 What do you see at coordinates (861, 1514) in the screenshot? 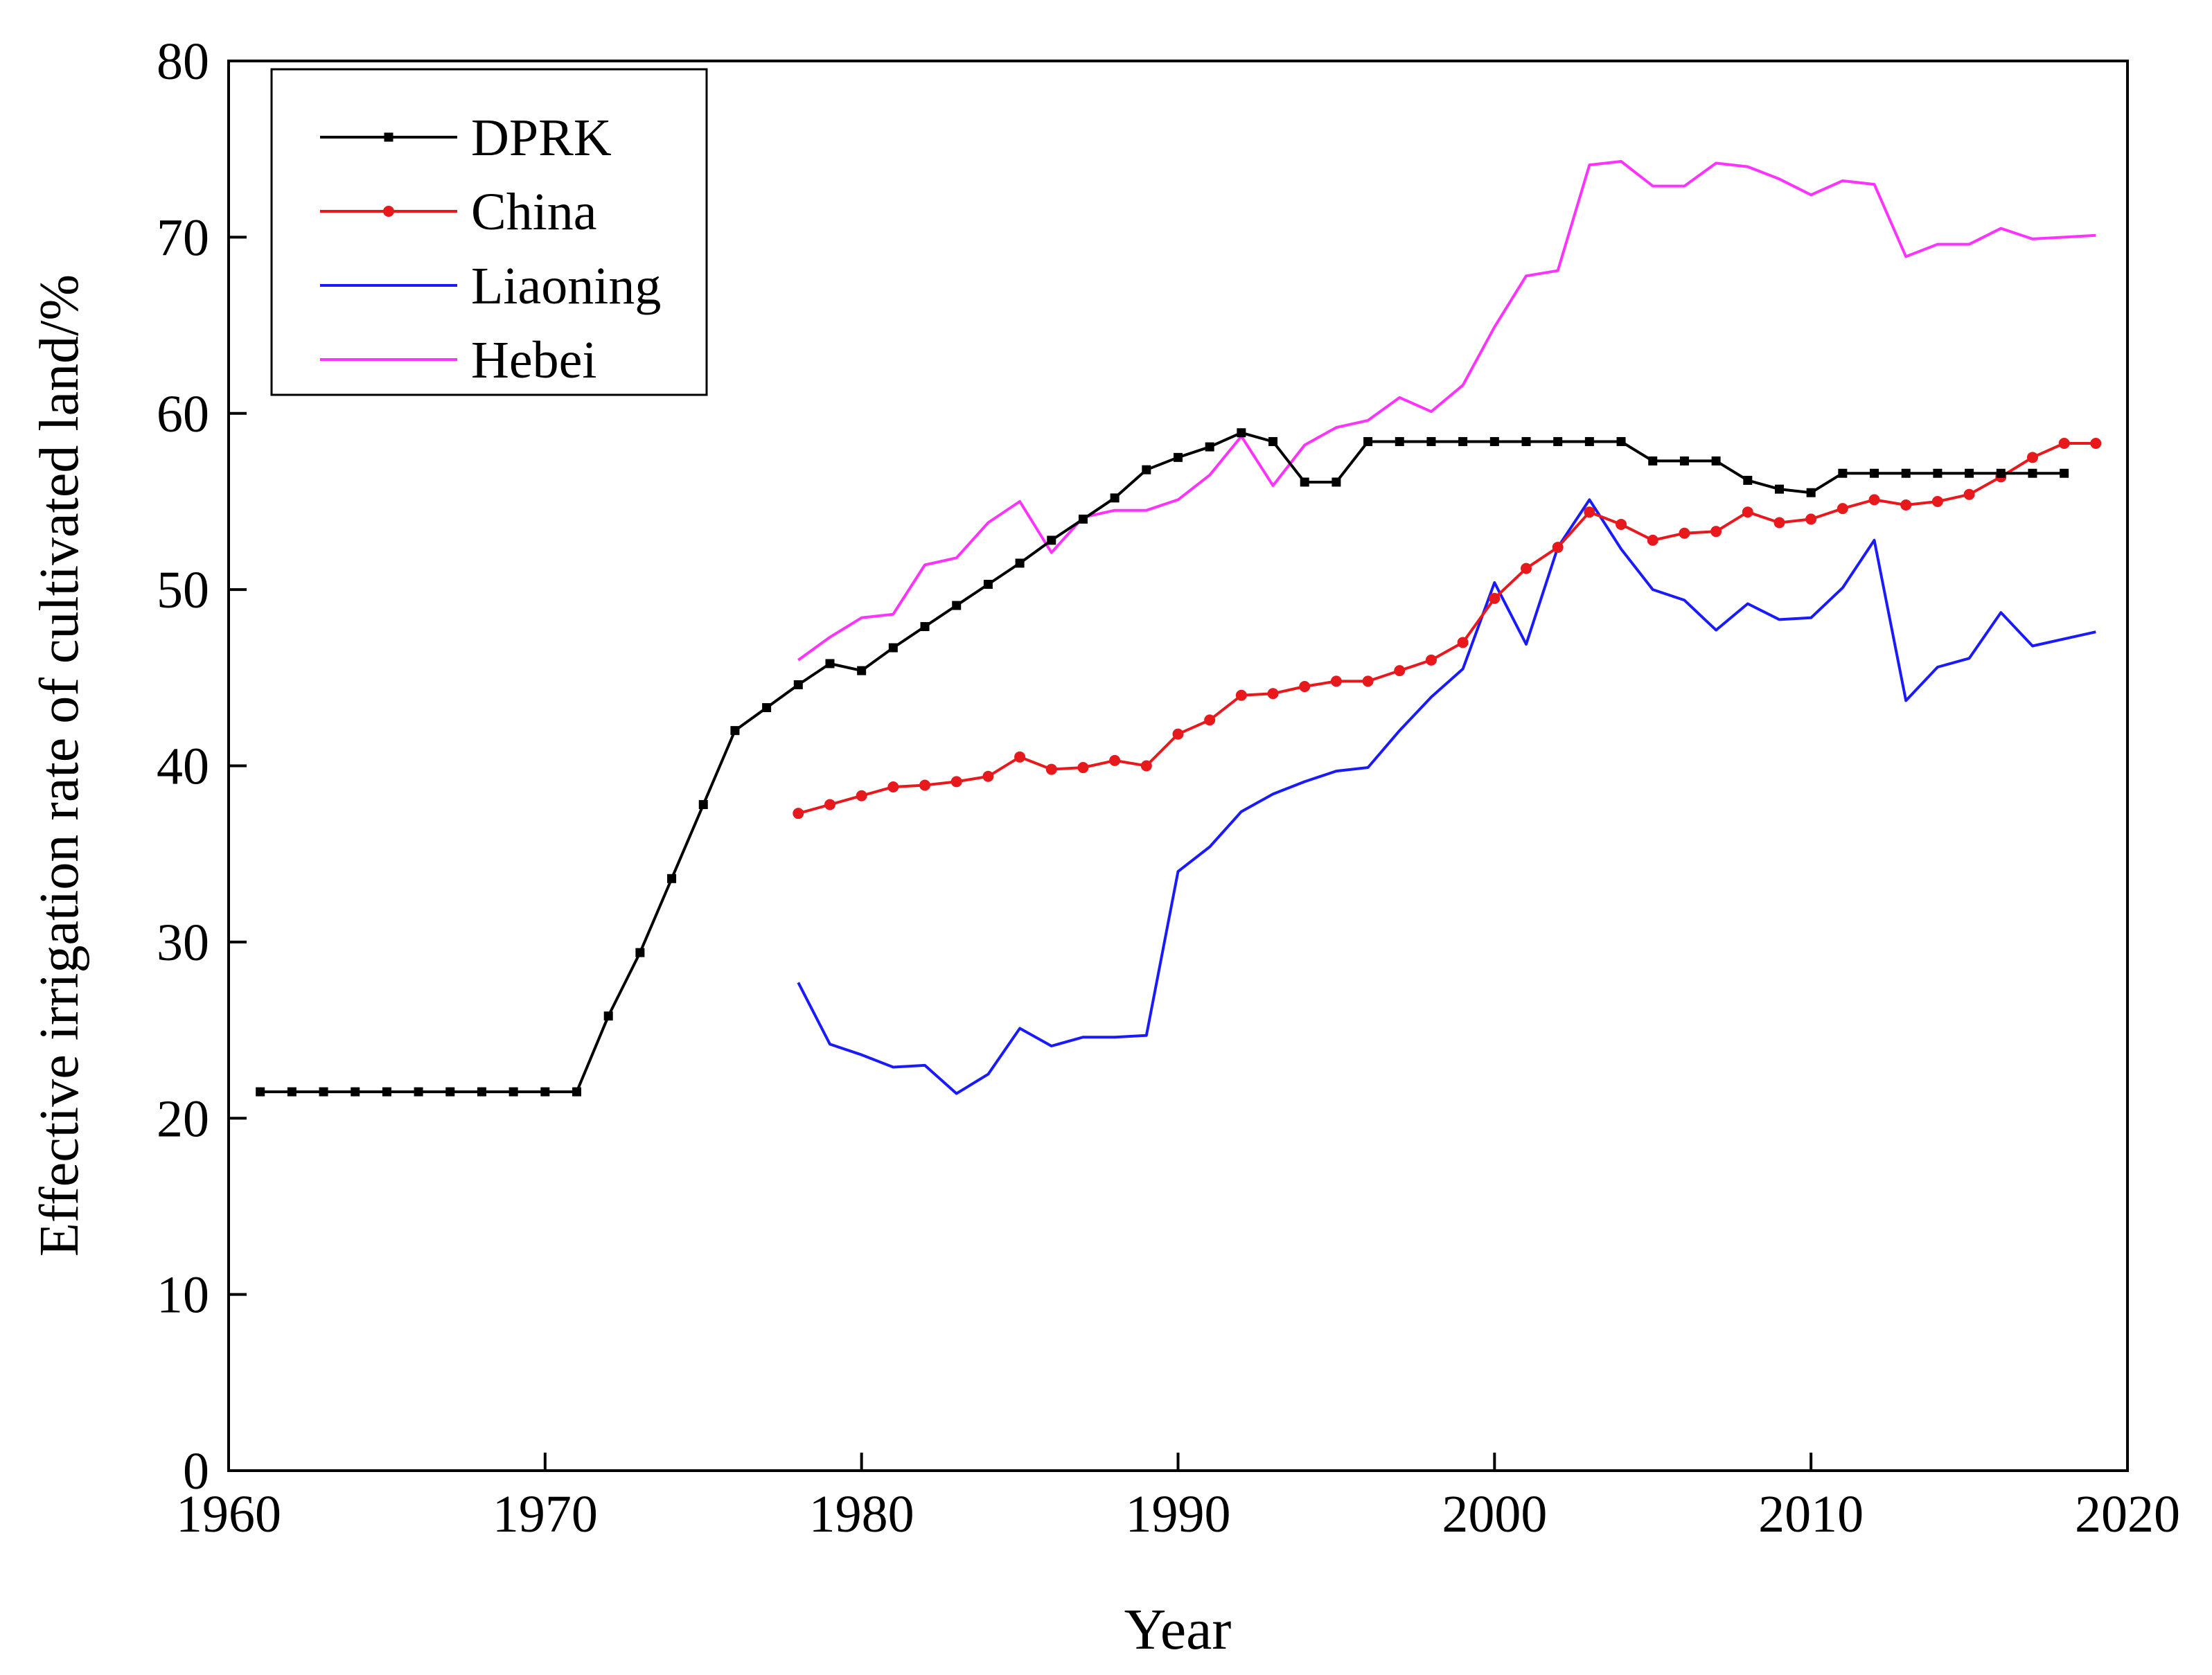
I see `x-tick-label: 1980` at bounding box center [861, 1514].